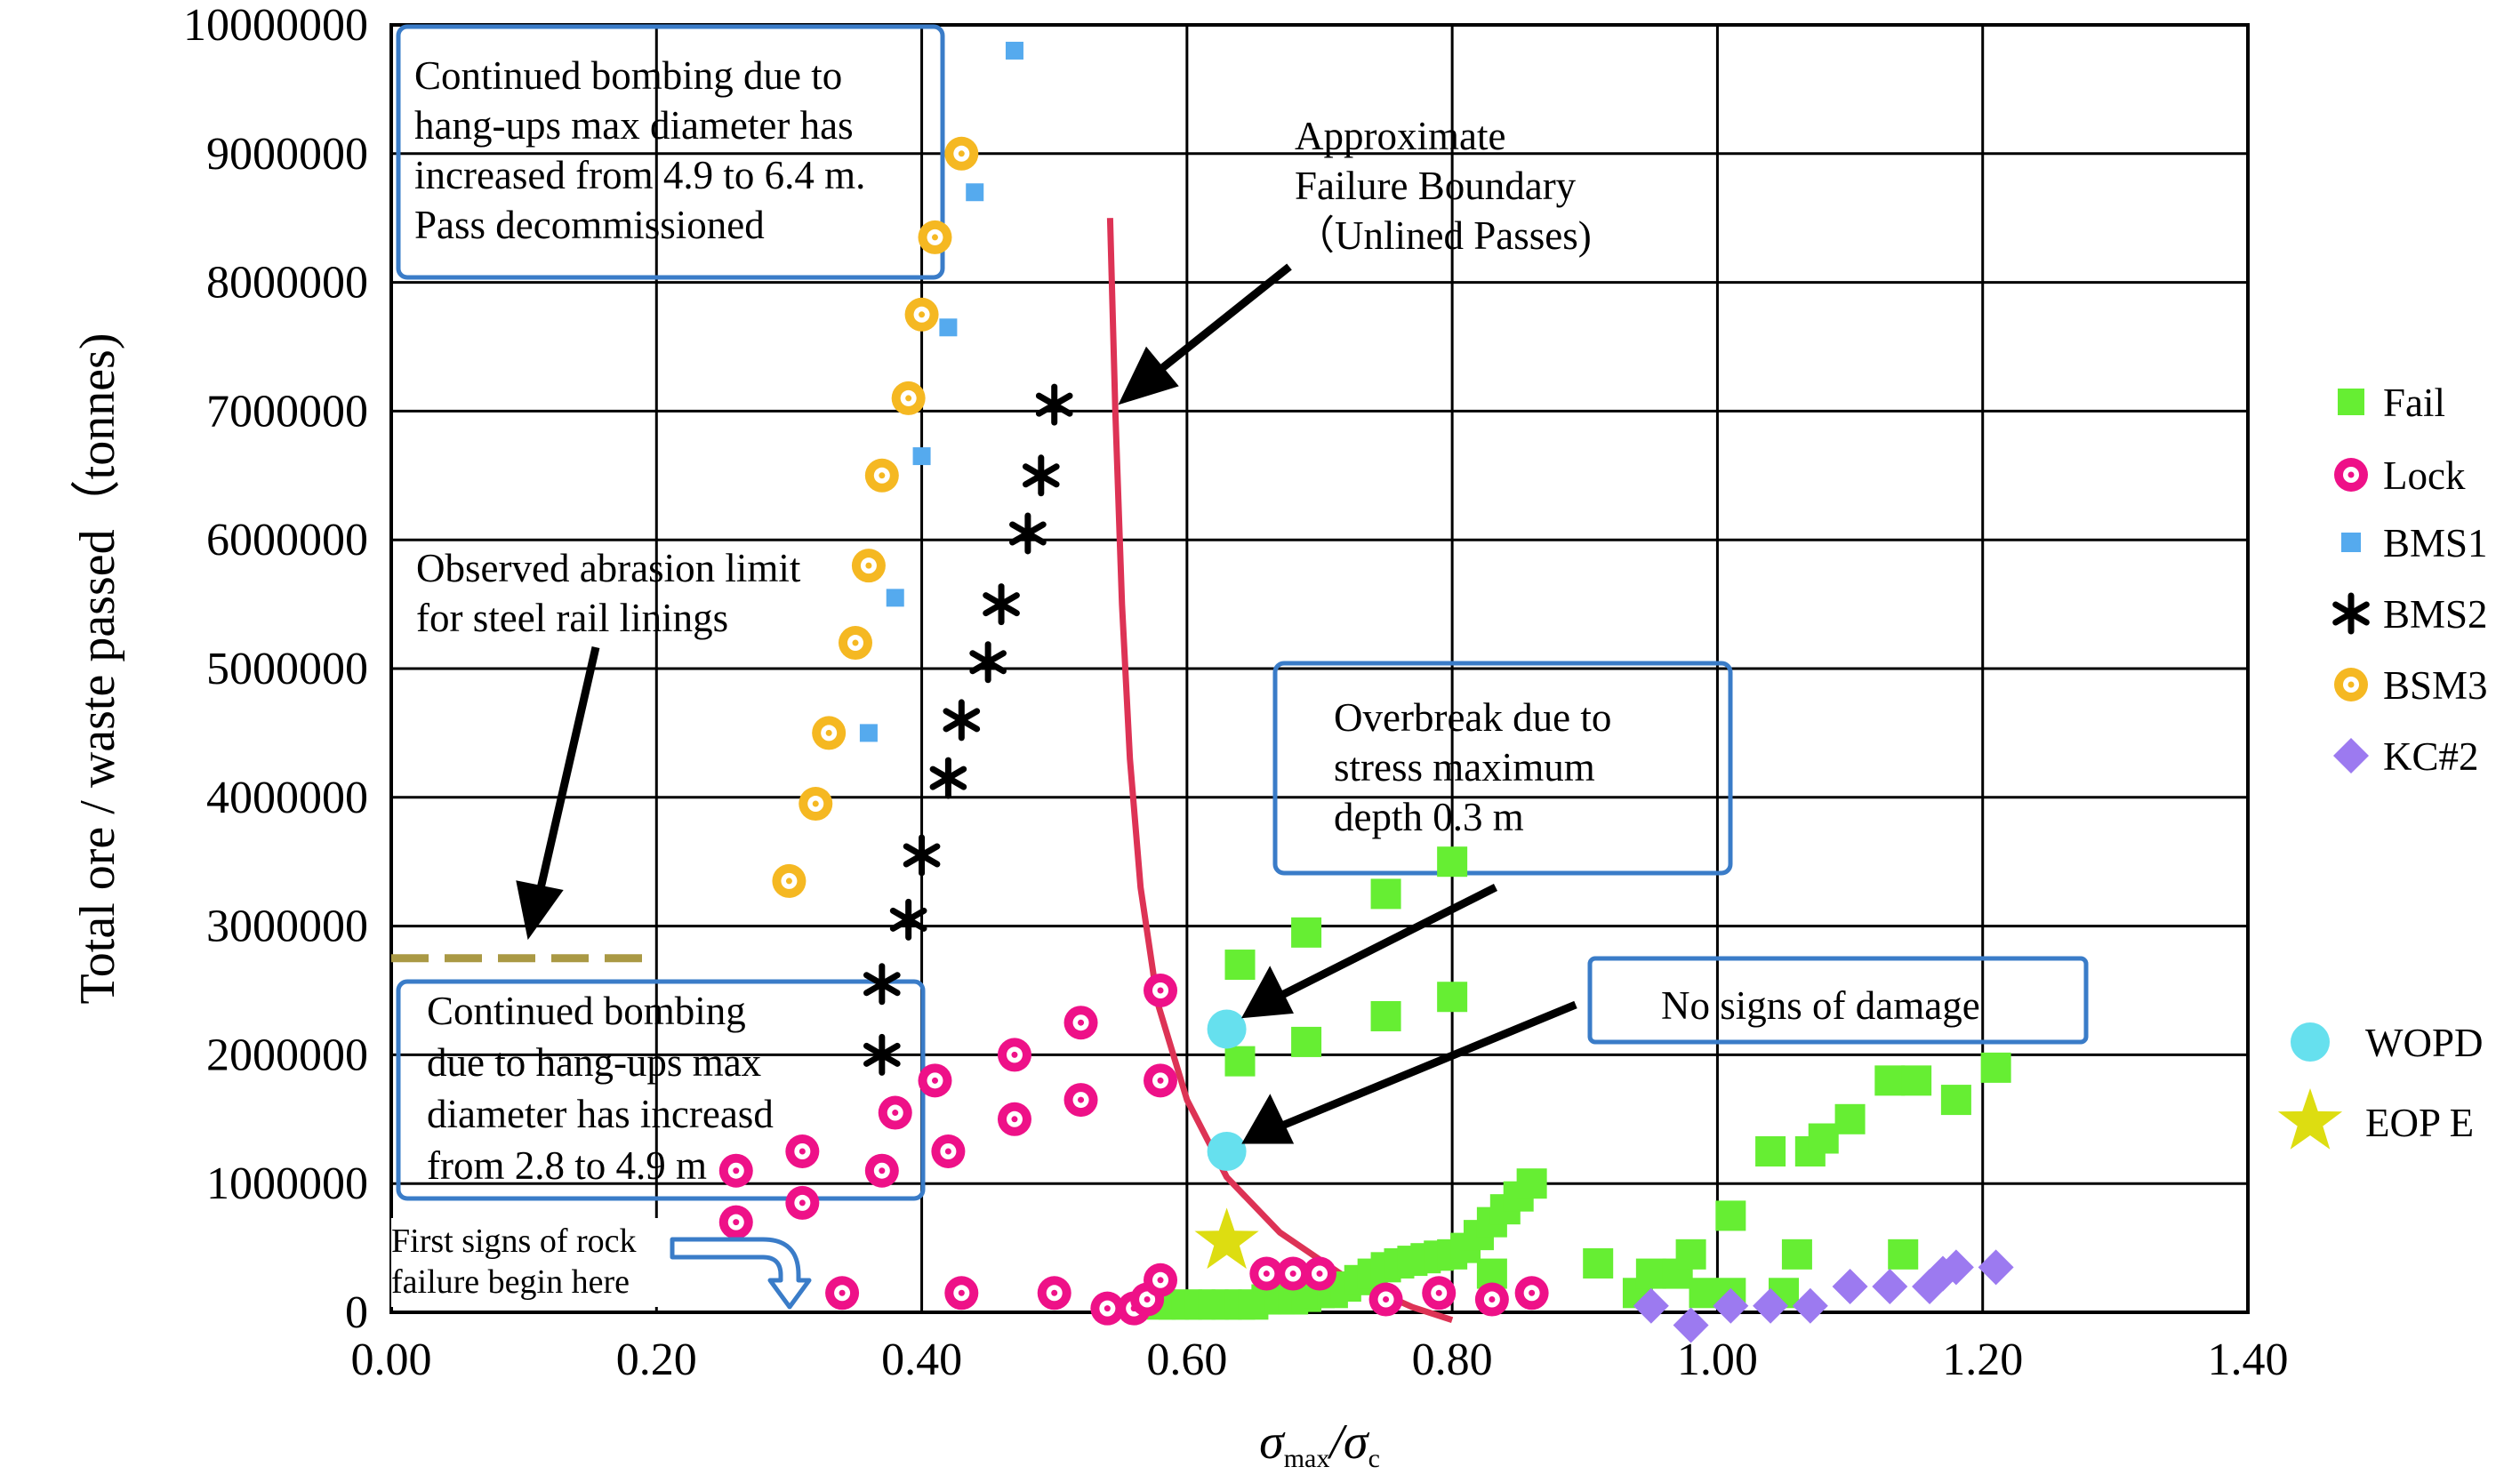 Image resolution: width=2520 pixels, height=1475 pixels. I want to click on legend-marker-lock, so click(2351, 475).